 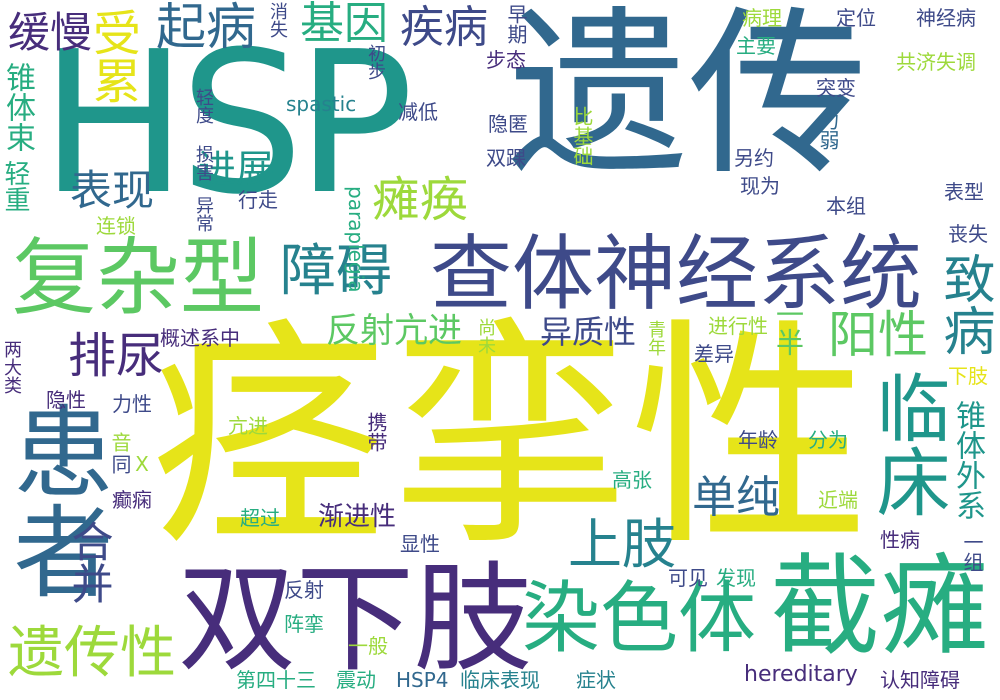 I want to click on word-youth: 青年, so click(x=655, y=338).